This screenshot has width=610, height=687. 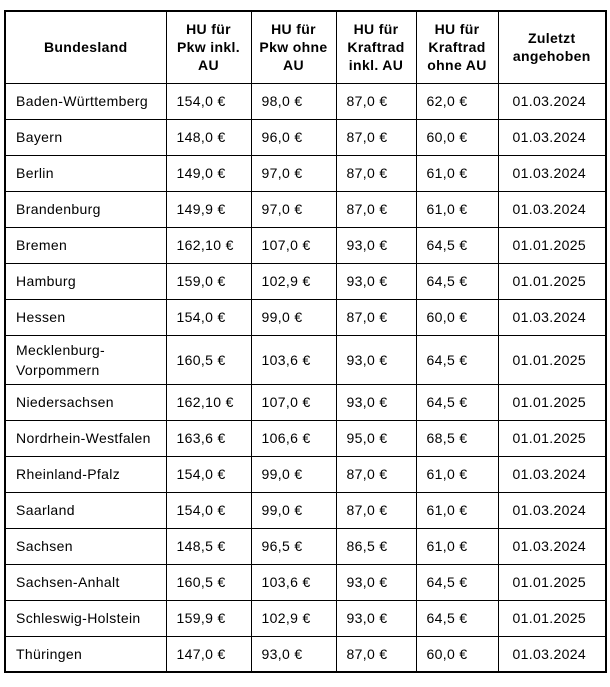 What do you see at coordinates (208, 359) in the screenshot?
I see `cell-pkw-inkl-au: 160,5 €` at bounding box center [208, 359].